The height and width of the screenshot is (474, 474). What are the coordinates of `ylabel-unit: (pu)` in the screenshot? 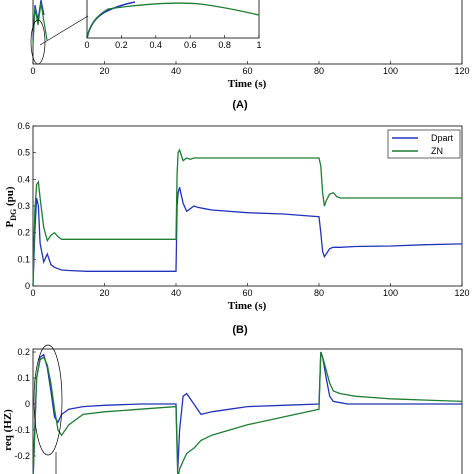 It's located at (10, 197).